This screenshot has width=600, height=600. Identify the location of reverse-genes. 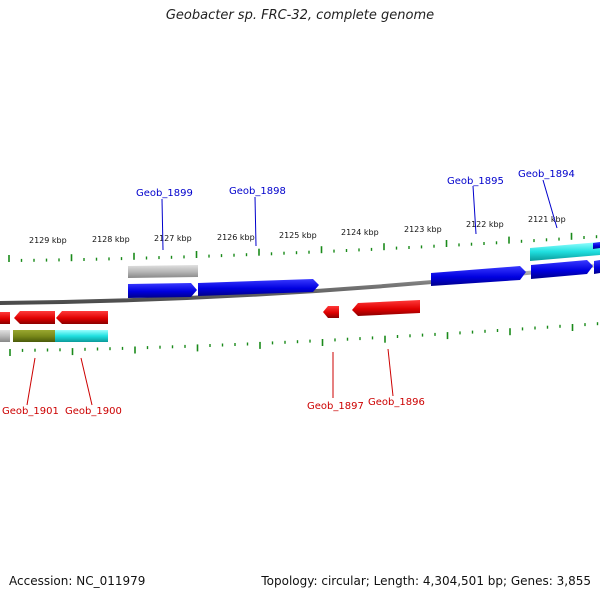
(210, 321).